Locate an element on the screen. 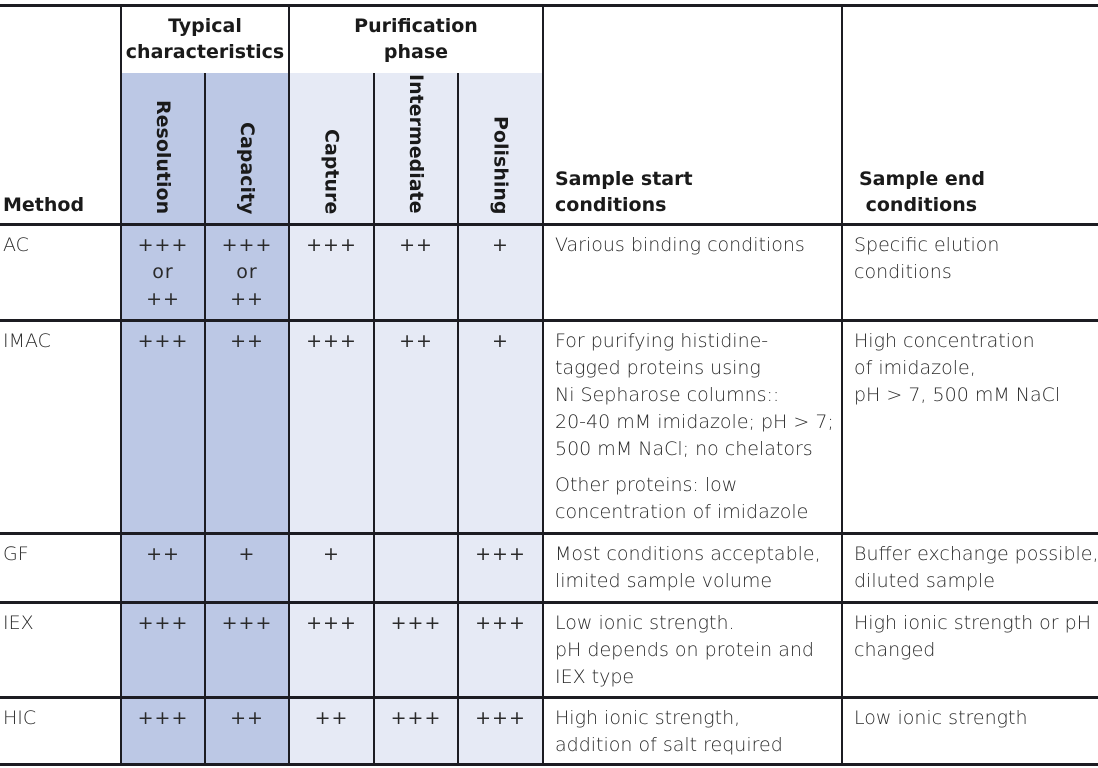 The height and width of the screenshot is (768, 1098). sample-end-header: Sample end conditions is located at coordinates (978, 114).